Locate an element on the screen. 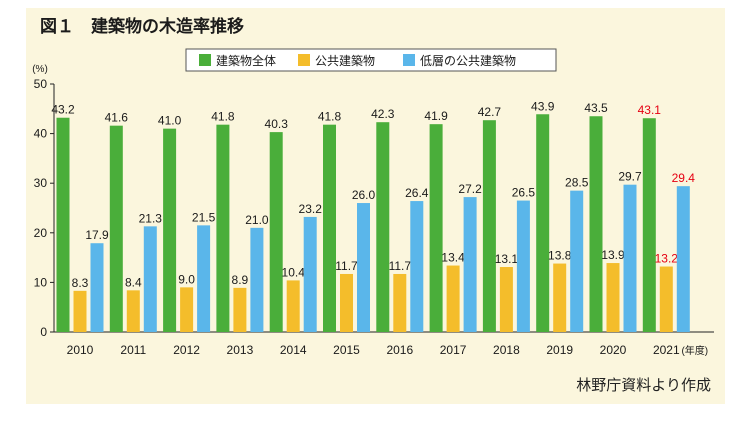  data-label: 43.1 is located at coordinates (650, 110).